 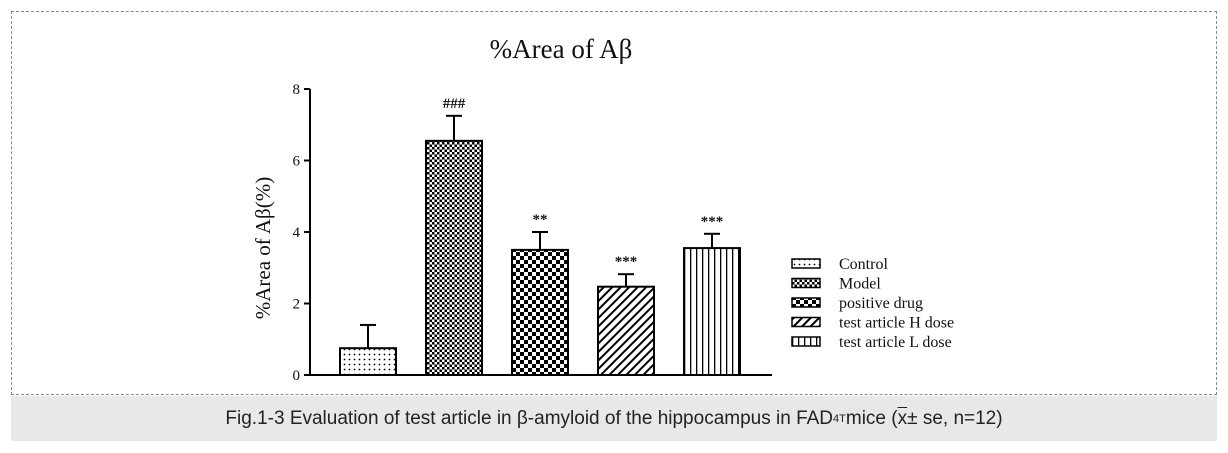 What do you see at coordinates (902, 418) in the screenshot?
I see `caption-xbar: x` at bounding box center [902, 418].